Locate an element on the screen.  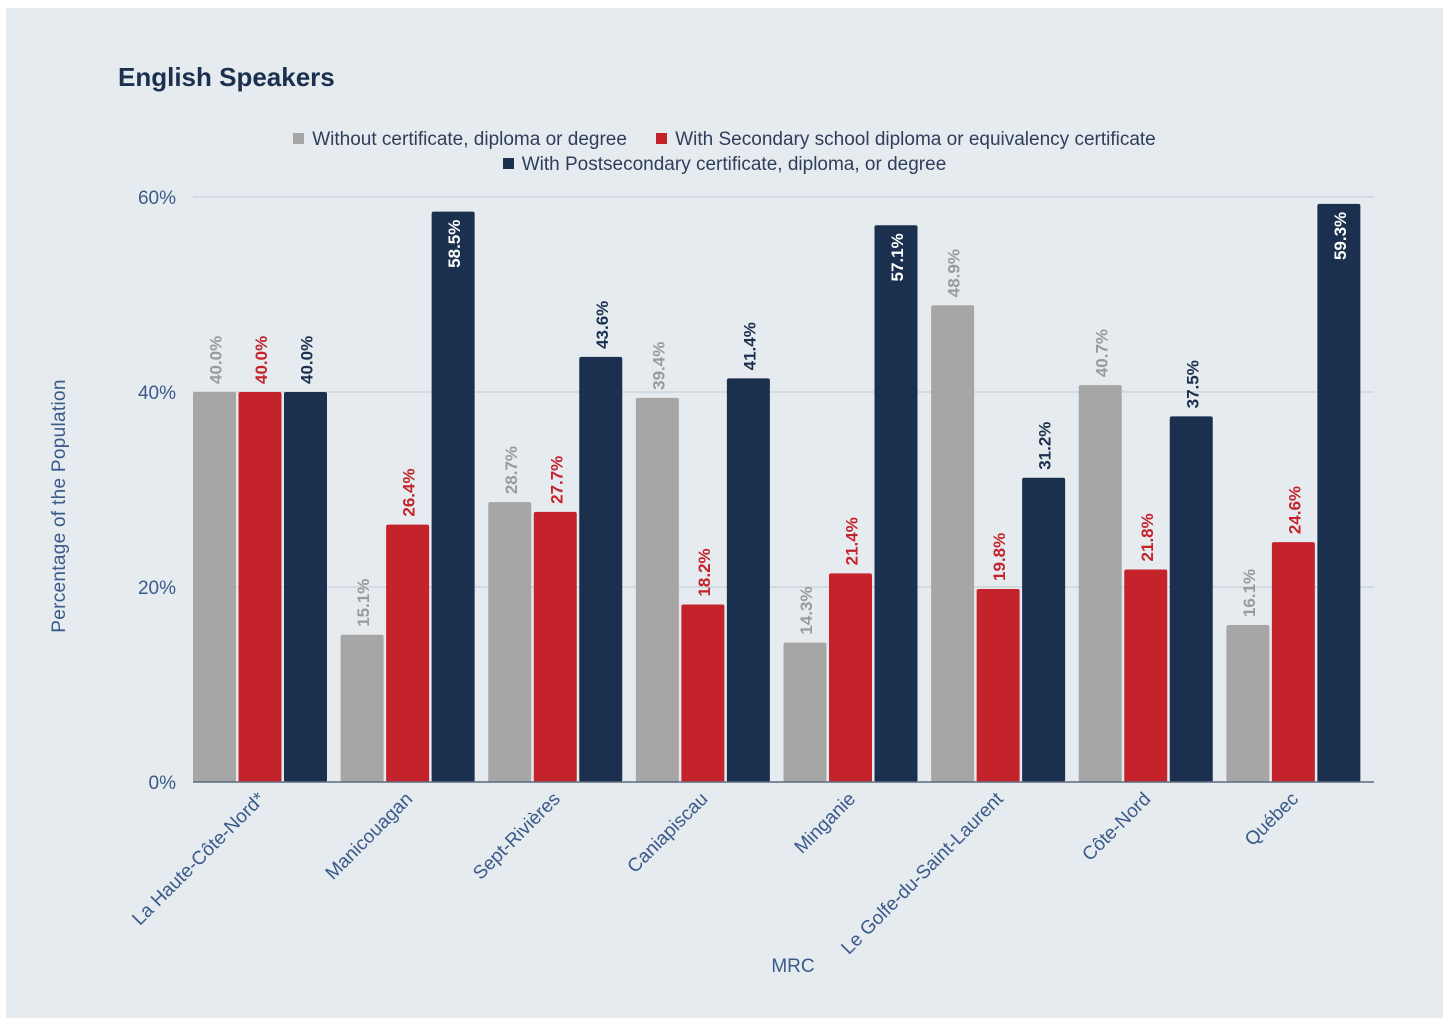
bar-value-label: 40.7% is located at coordinates (1101, 353).